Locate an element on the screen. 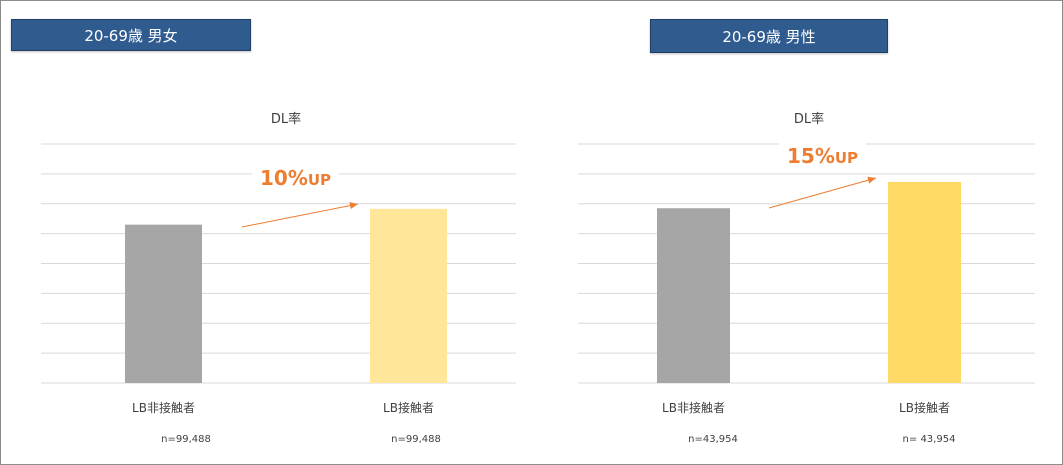  sample-size-label: n= 43,954 is located at coordinates (929, 439).